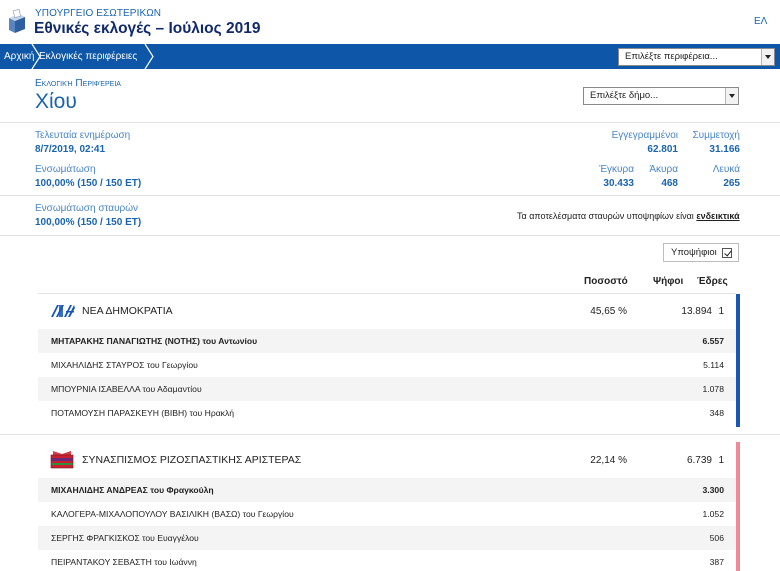 The image size is (780, 571). Describe the element at coordinates (663, 169) in the screenshot. I see `invalid-label: Άκυρα` at that location.